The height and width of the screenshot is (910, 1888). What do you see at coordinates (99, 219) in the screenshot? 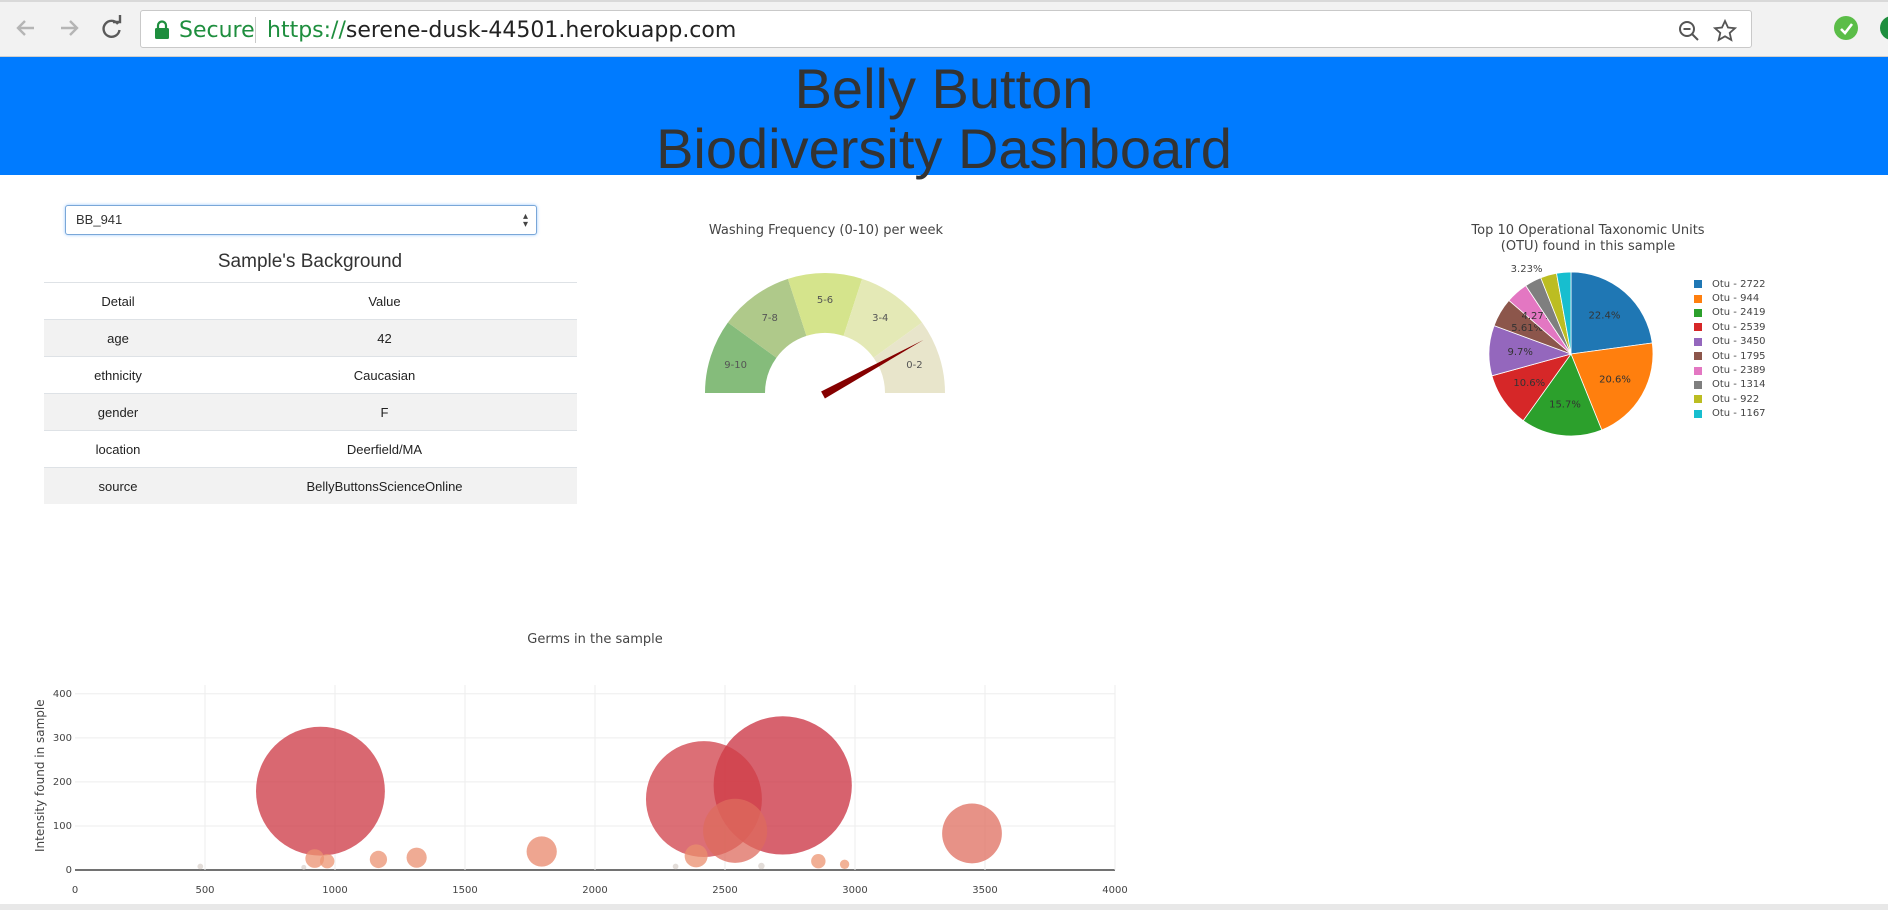
I see `sample-select-value: BB_941` at bounding box center [99, 219].